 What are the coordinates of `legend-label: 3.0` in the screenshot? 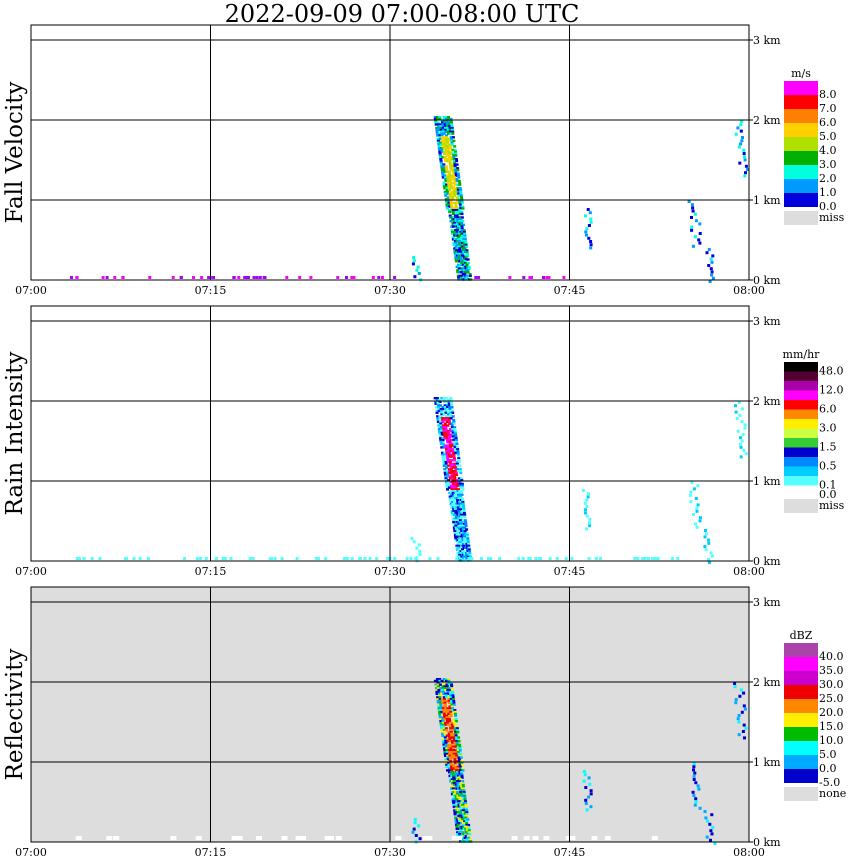 It's located at (828, 428).